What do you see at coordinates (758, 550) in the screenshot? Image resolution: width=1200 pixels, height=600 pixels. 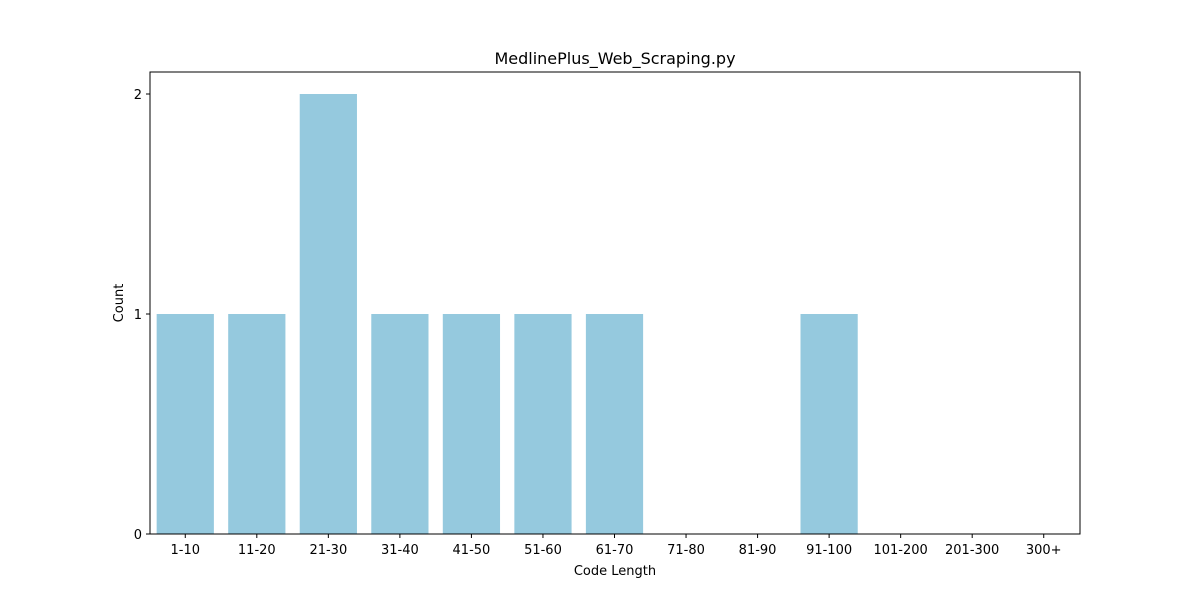 I see `x-tick-label: 81-90` at bounding box center [758, 550].